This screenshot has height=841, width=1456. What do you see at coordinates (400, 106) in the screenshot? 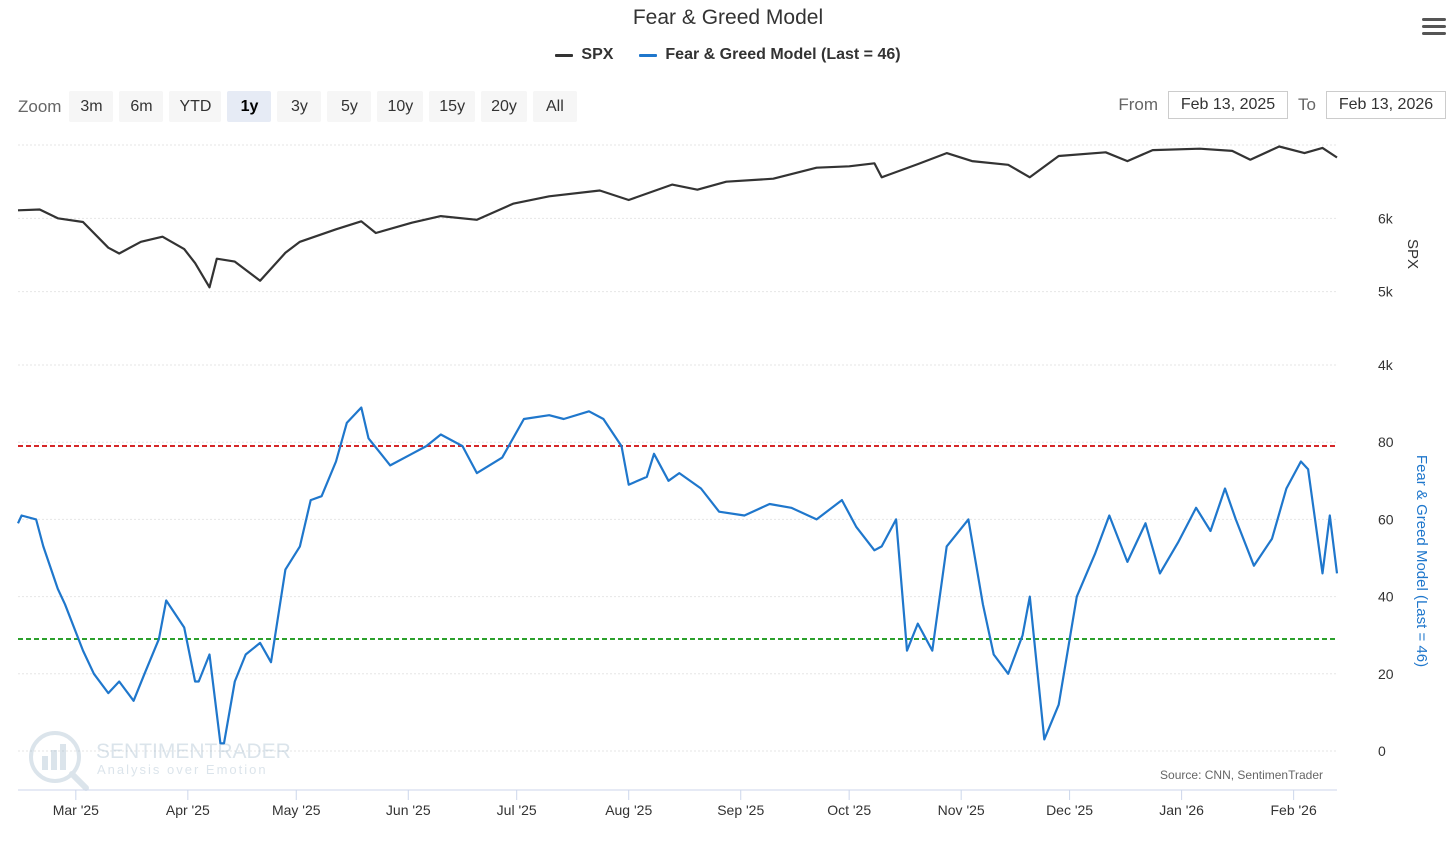
I see `zoom-10y-button: 10y` at bounding box center [400, 106].